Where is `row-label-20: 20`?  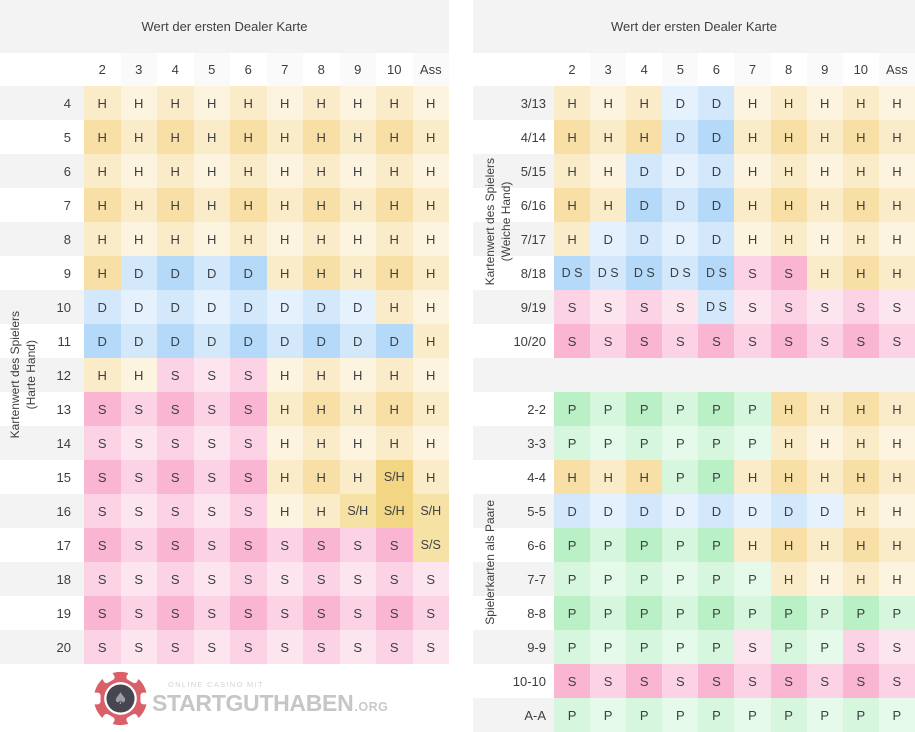
row-label-20: 20 is located at coordinates (63, 647).